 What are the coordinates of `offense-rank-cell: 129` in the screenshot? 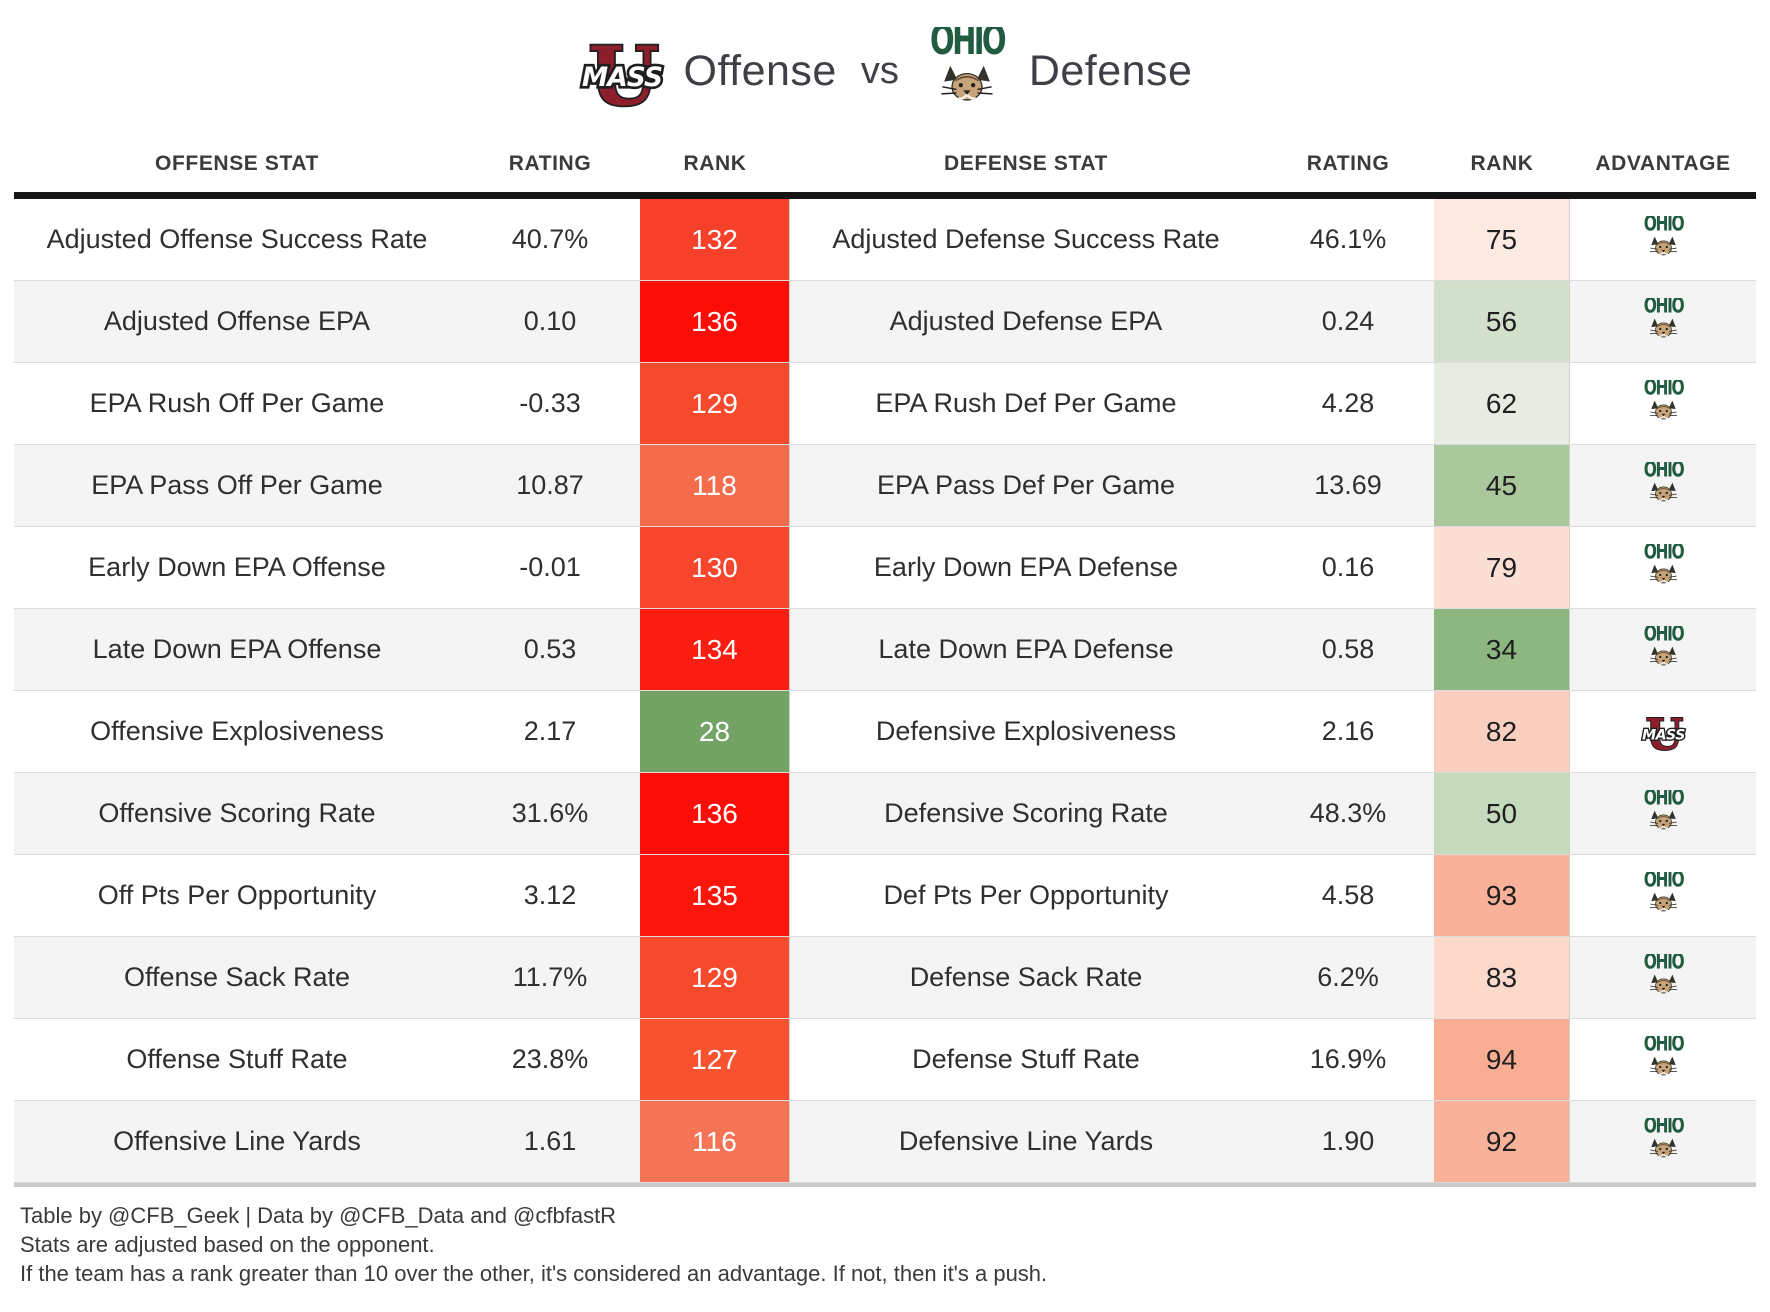 It's located at (715, 403).